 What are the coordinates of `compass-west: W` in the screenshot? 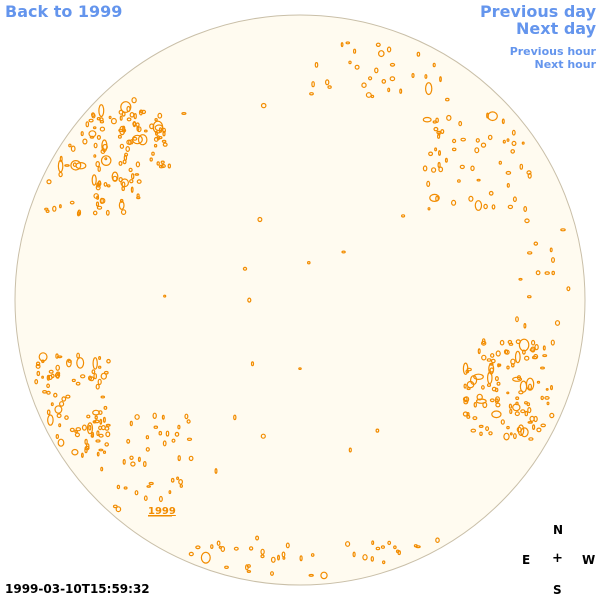 It's located at (589, 560).